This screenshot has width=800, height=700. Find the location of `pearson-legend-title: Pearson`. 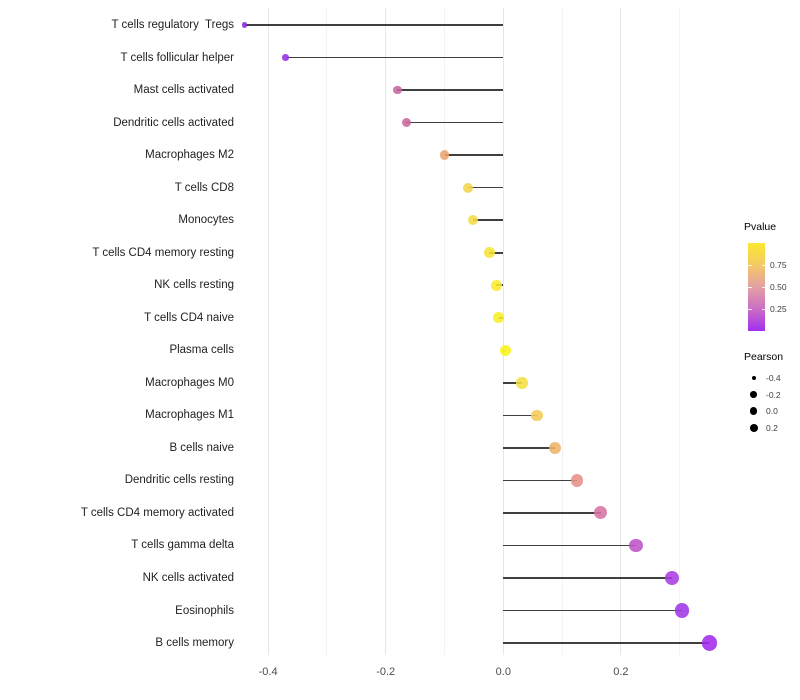

pearson-legend-title: Pearson is located at coordinates (764, 357).